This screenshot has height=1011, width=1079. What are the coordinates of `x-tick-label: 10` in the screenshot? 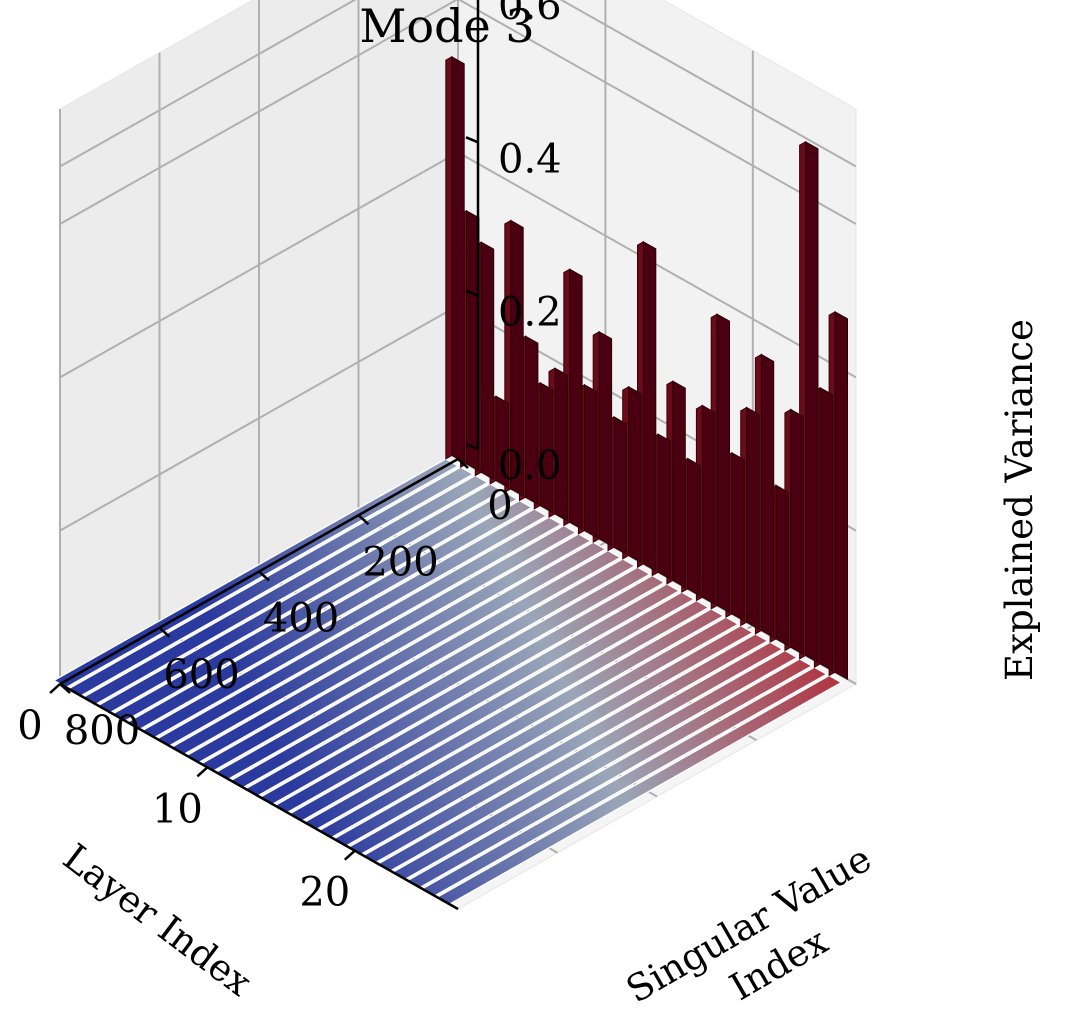 It's located at (177, 809).